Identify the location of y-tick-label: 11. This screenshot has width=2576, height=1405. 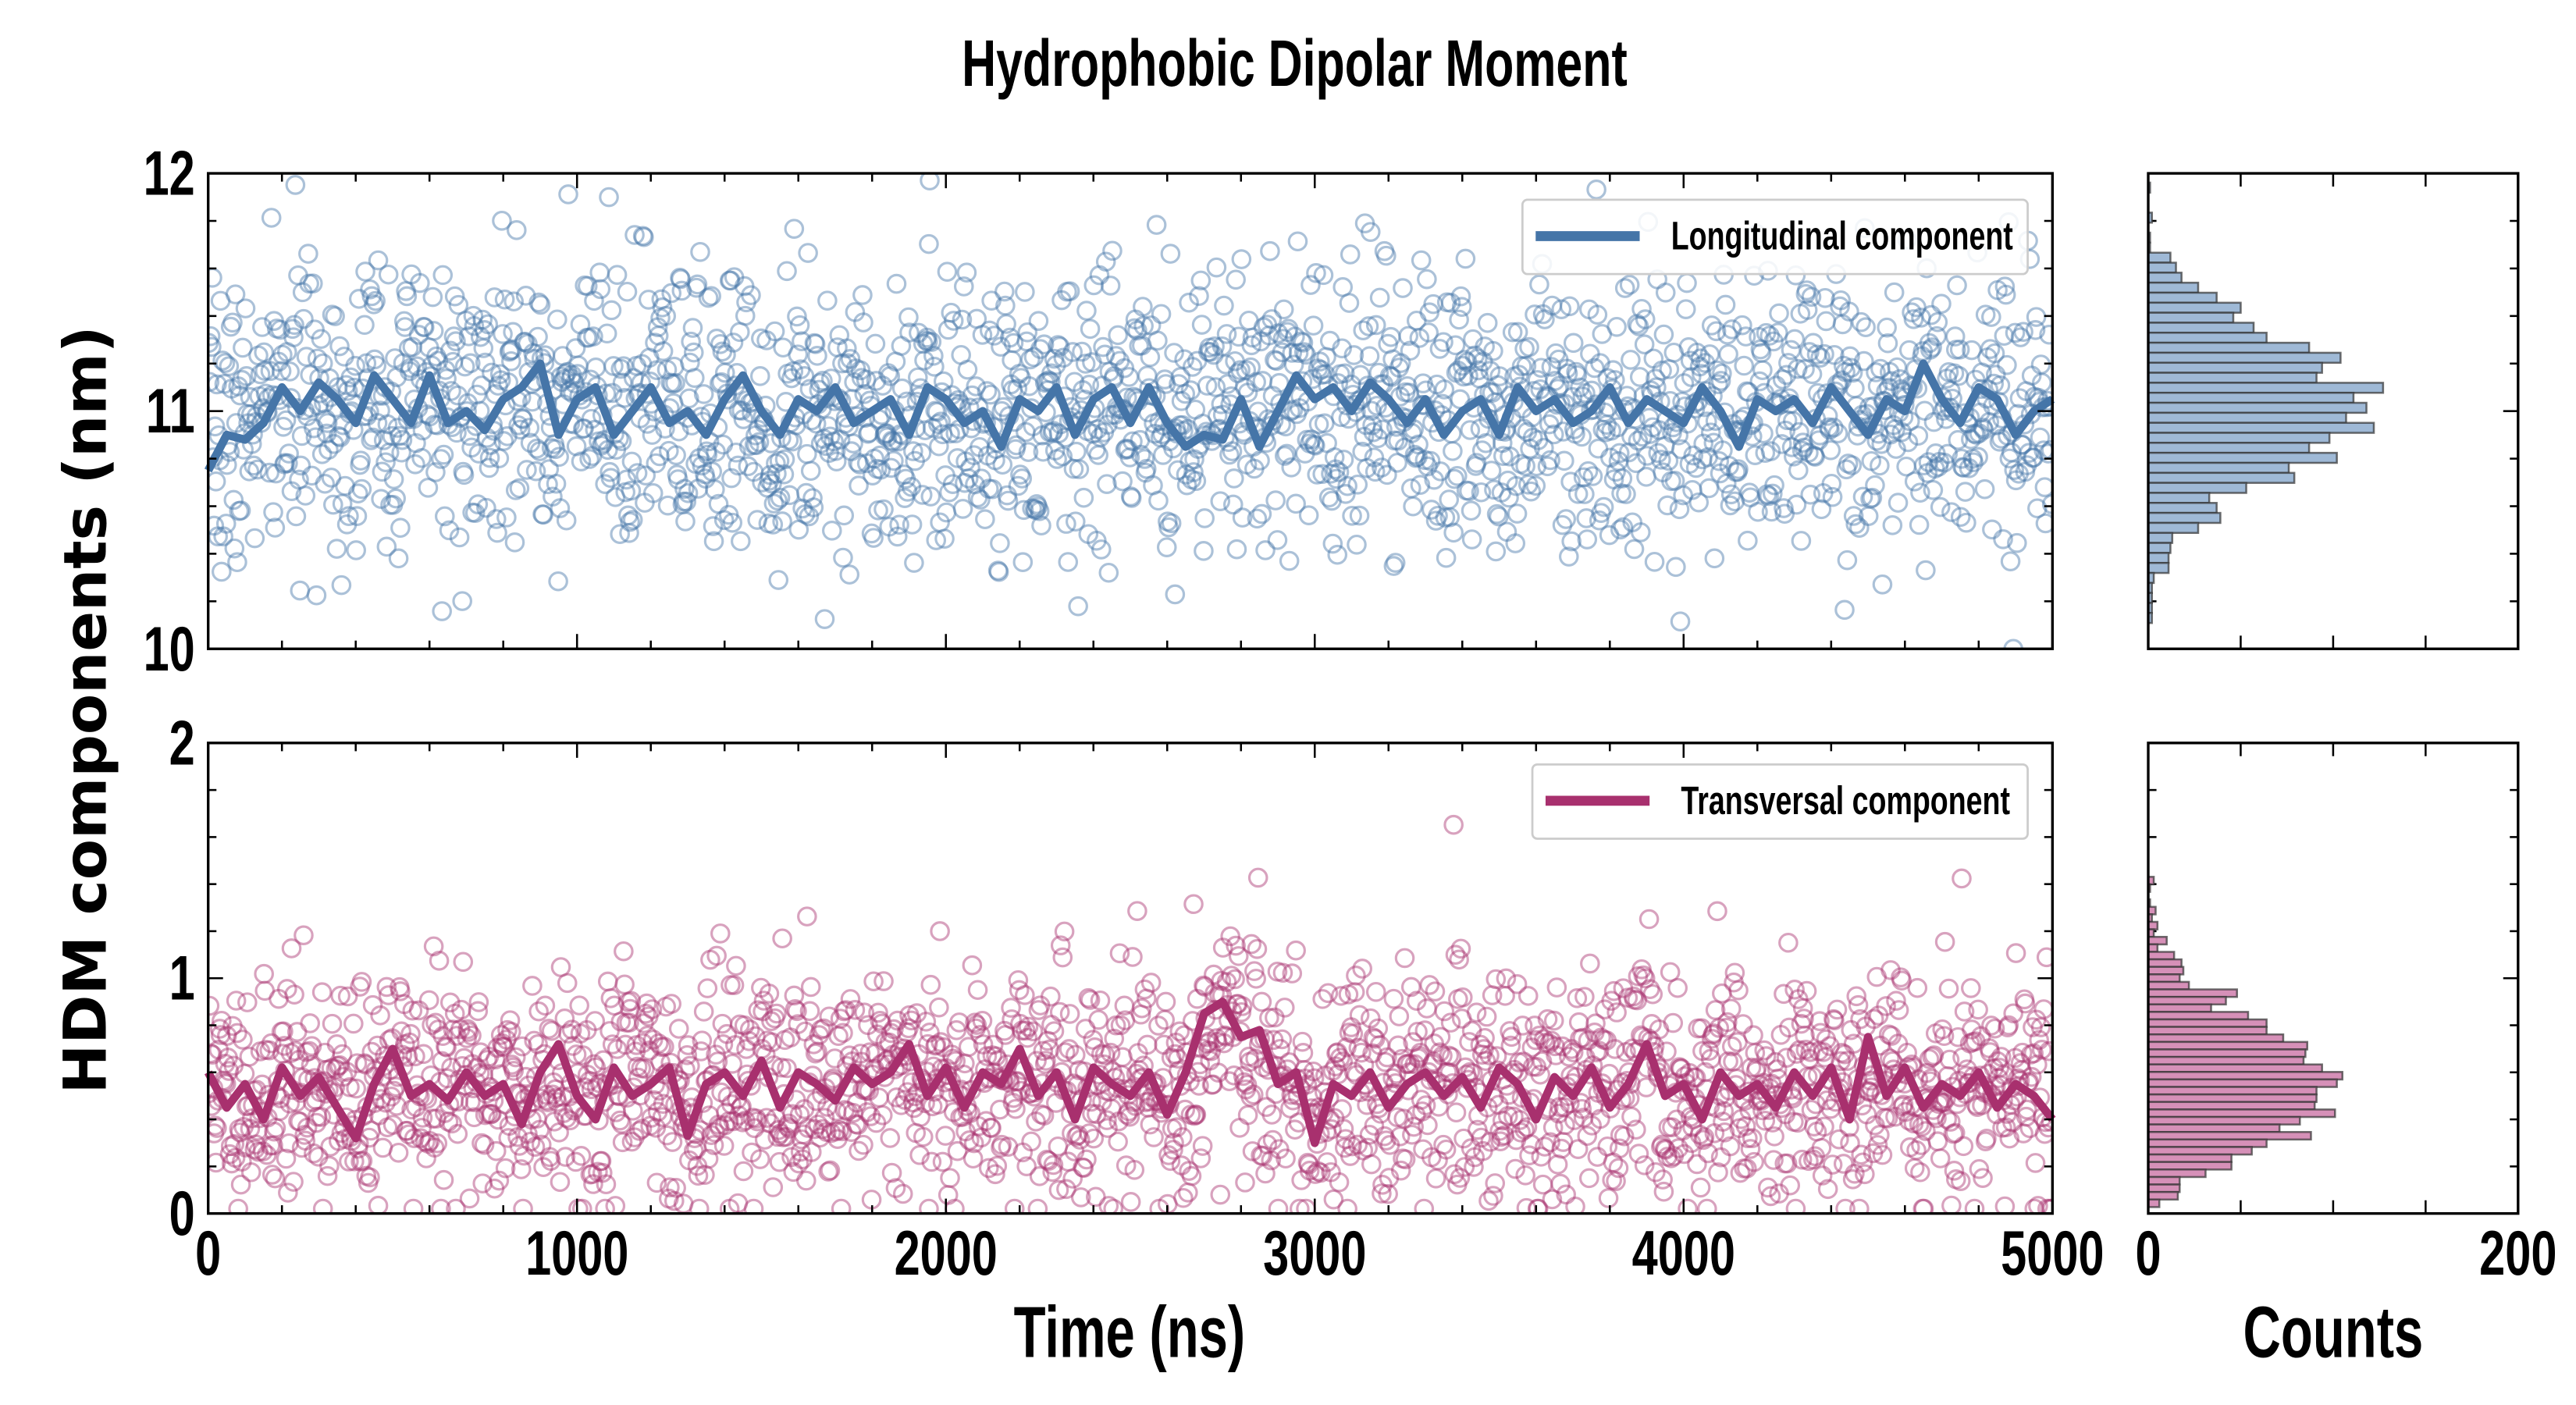
(170, 411).